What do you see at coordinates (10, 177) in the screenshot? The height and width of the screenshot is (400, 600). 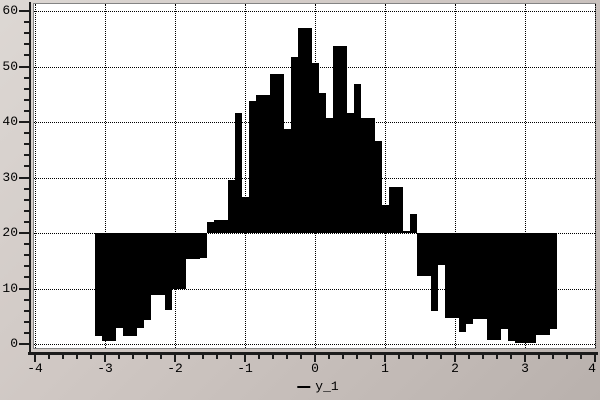 I see `y-axis-tick-label: 30` at bounding box center [10, 177].